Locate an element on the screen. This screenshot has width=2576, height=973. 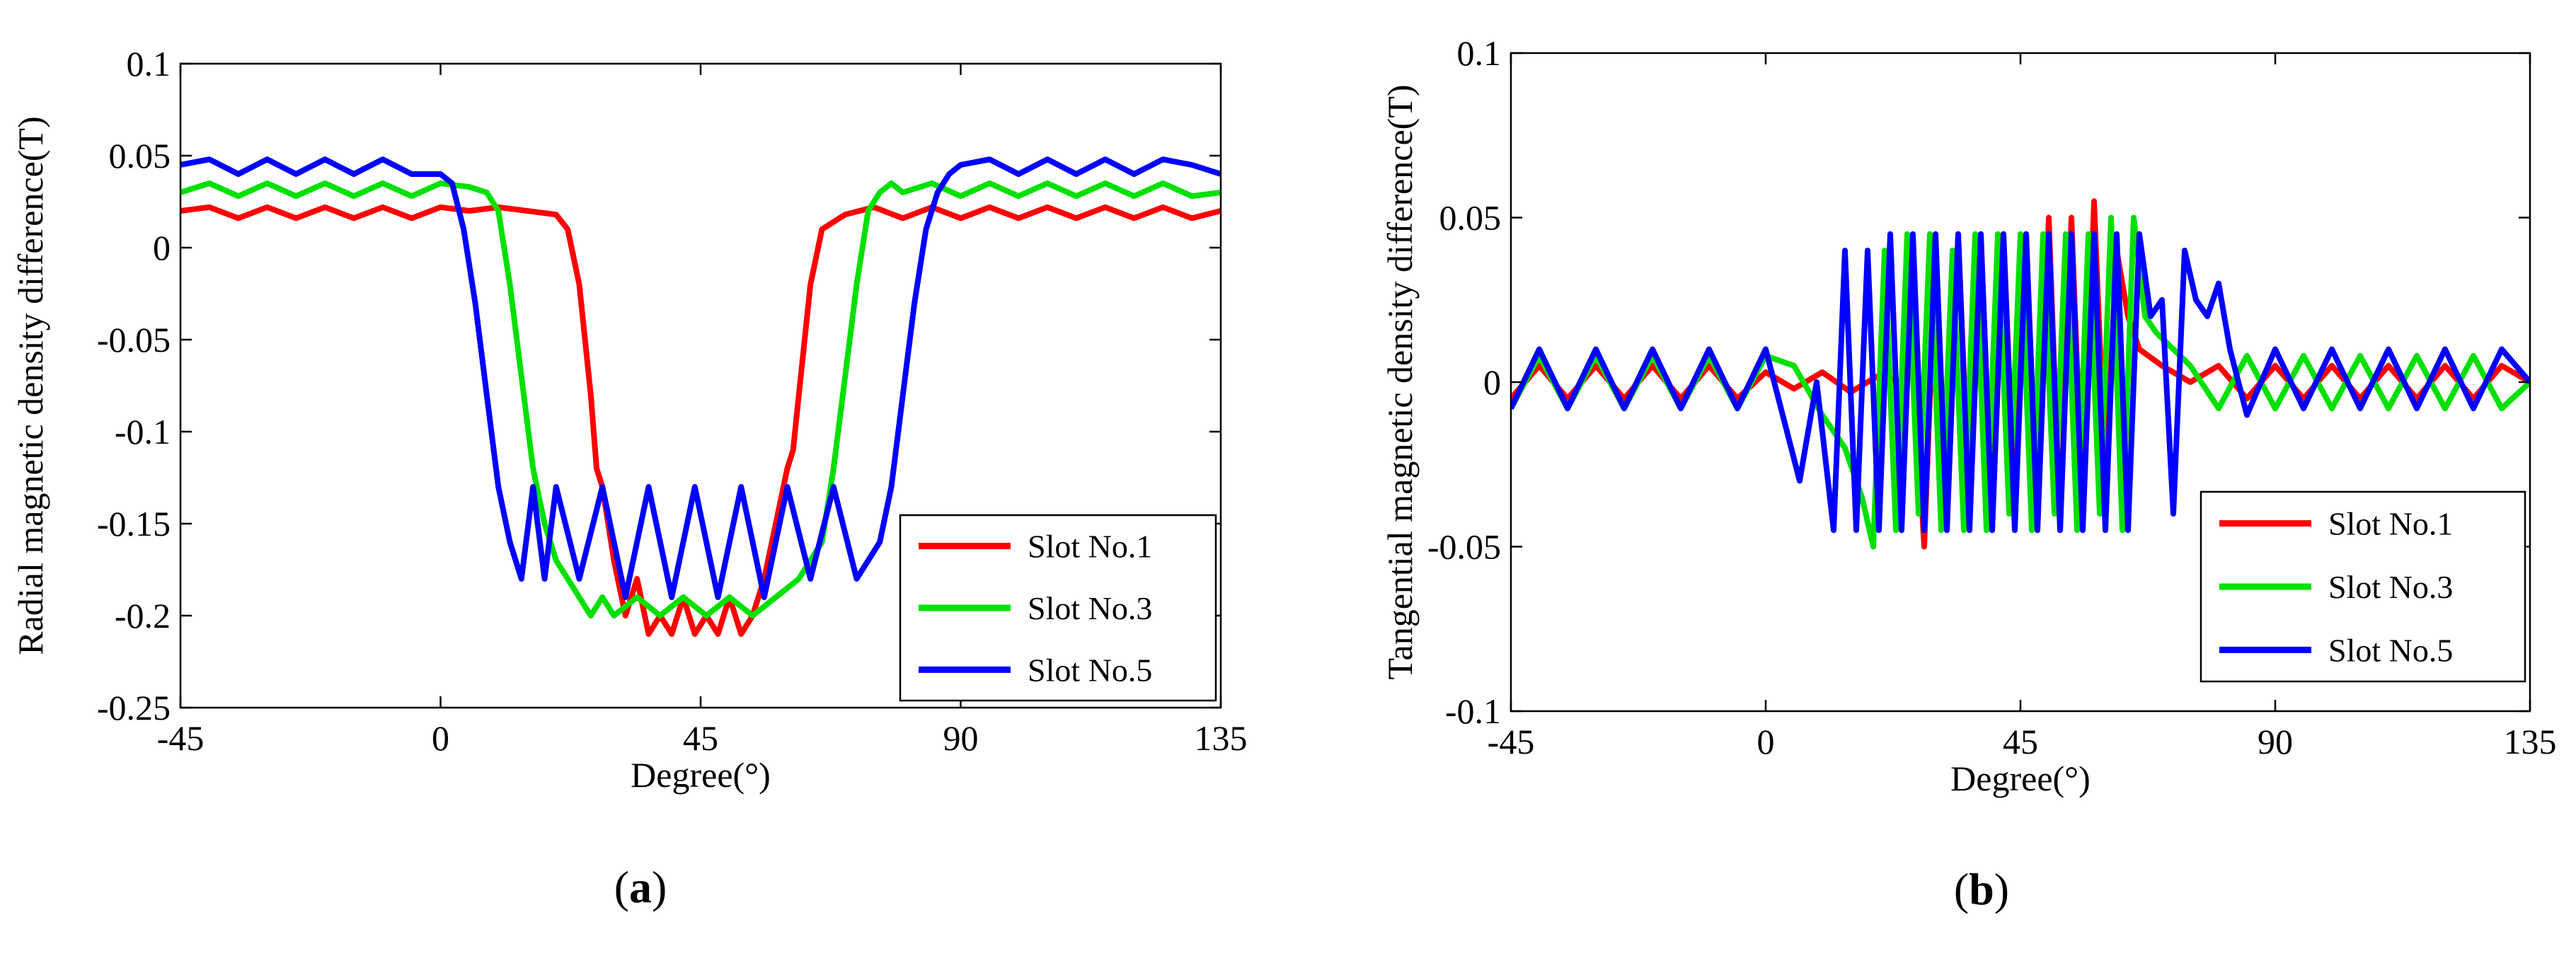
panel-label: (a) is located at coordinates (641, 887).